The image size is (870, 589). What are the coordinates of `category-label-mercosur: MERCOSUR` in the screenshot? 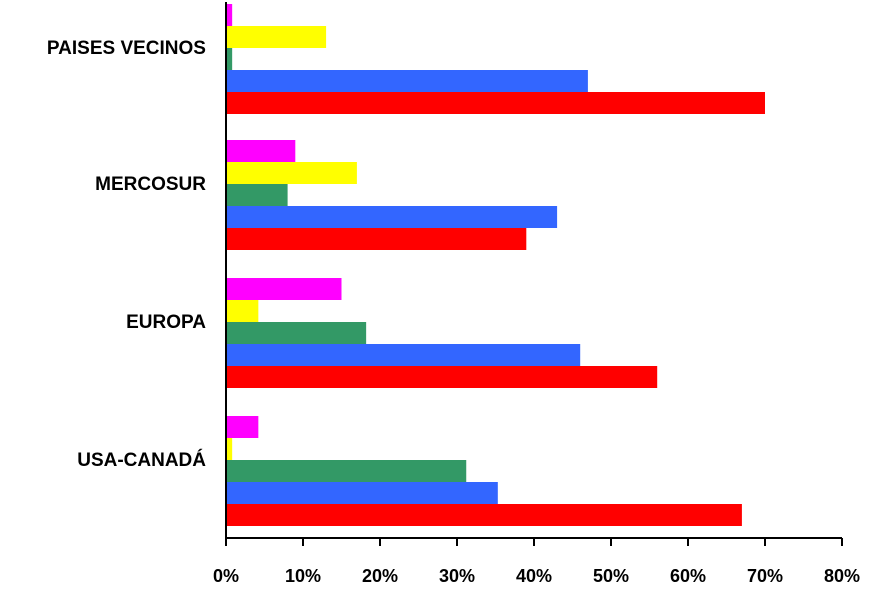 It's located at (150, 184).